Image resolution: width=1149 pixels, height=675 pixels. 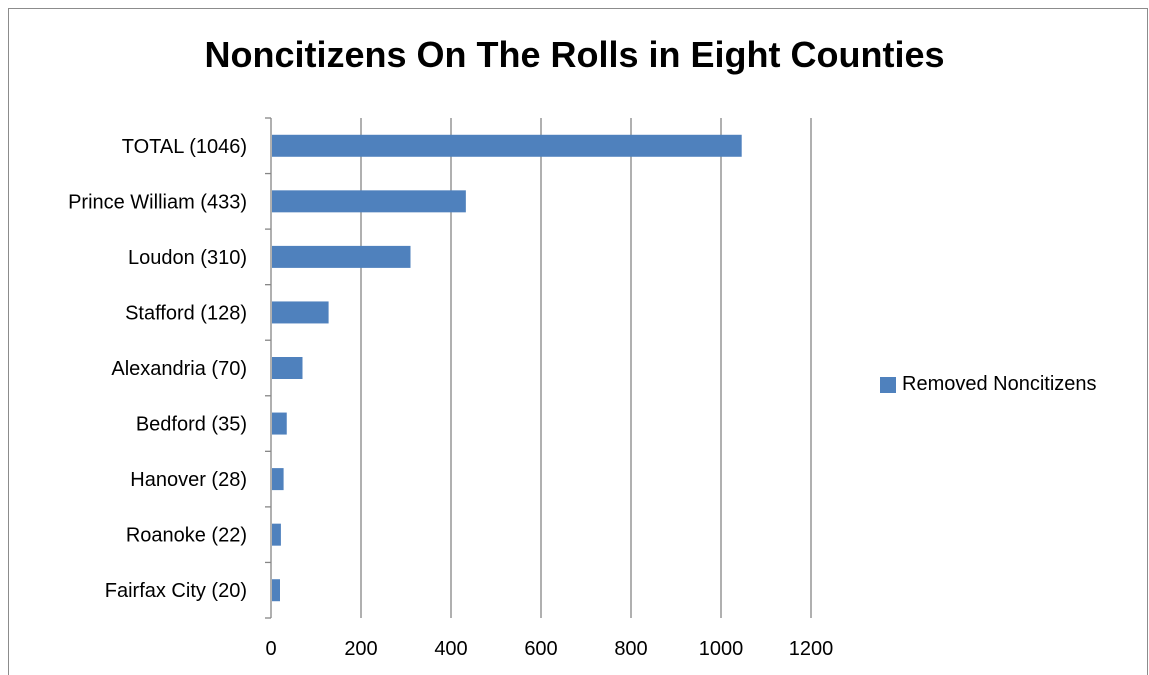 What do you see at coordinates (270, 649) in the screenshot?
I see `x-tick-label: 0` at bounding box center [270, 649].